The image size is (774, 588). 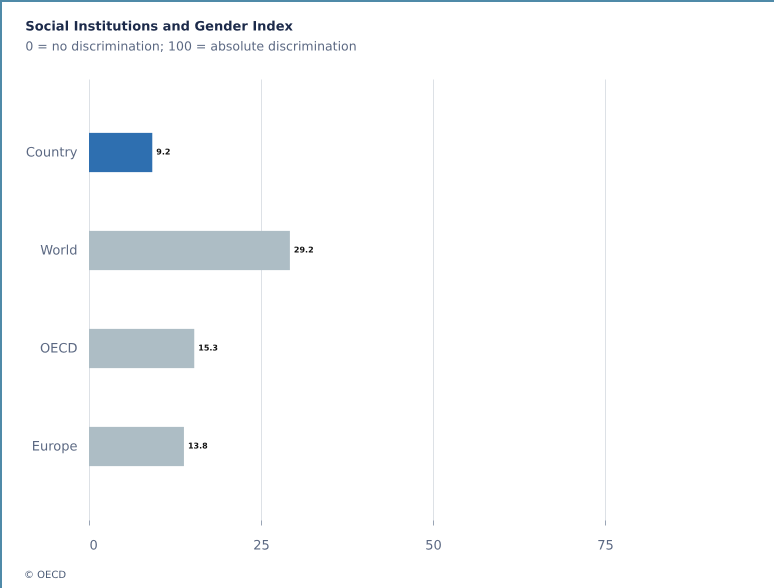 What do you see at coordinates (159, 27) in the screenshot?
I see `chart-title: Social Institutions and Gender Index` at bounding box center [159, 27].